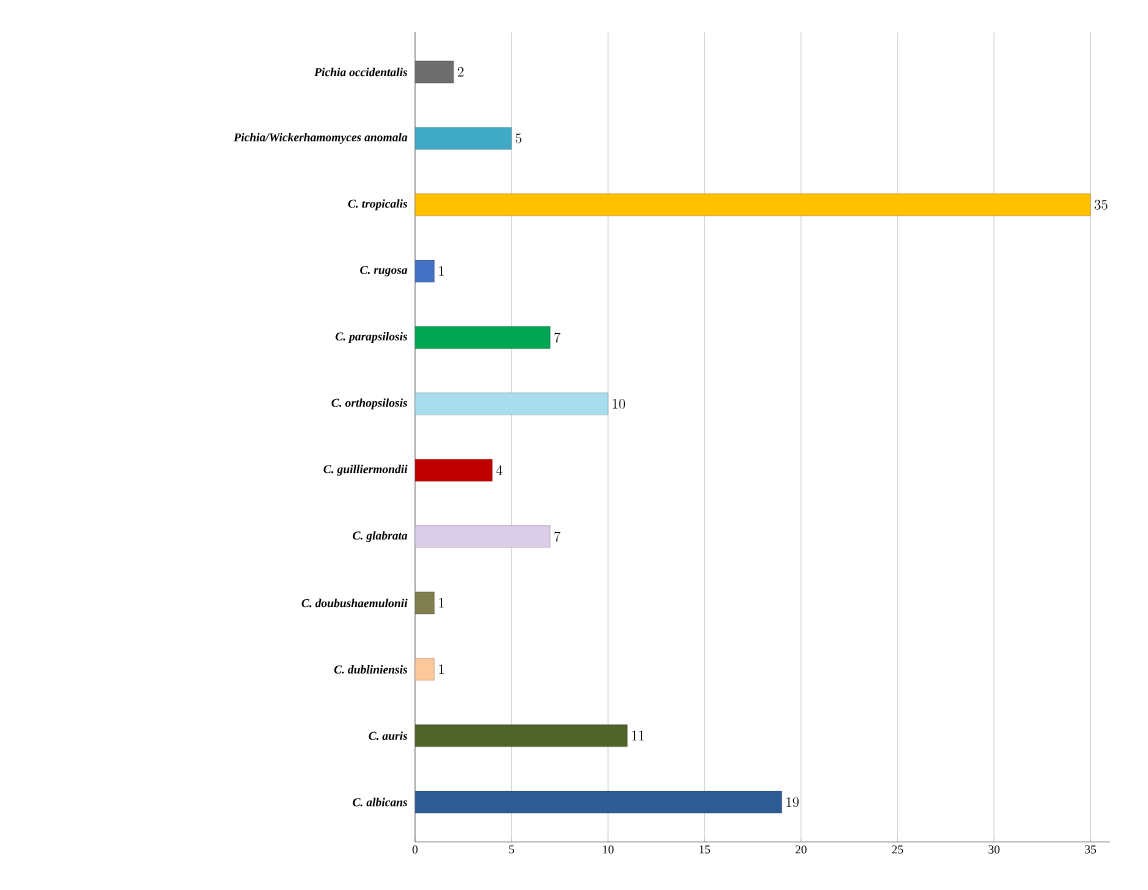 The height and width of the screenshot is (890, 1148). Describe the element at coordinates (380, 536) in the screenshot. I see `y-tick-label: C. glabrata` at that location.